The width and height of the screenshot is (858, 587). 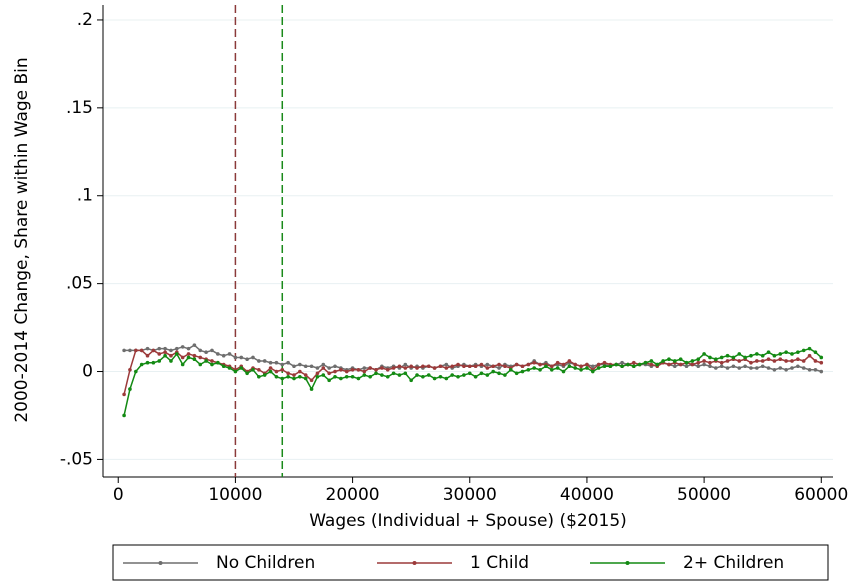 I want to click on x-tick-label: 0, so click(x=118, y=495).